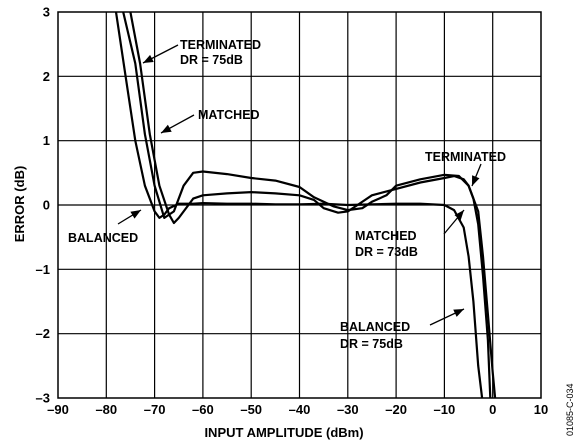 This screenshot has width=579, height=444. Describe the element at coordinates (348, 409) in the screenshot. I see `x-tick-label: –30` at that location.